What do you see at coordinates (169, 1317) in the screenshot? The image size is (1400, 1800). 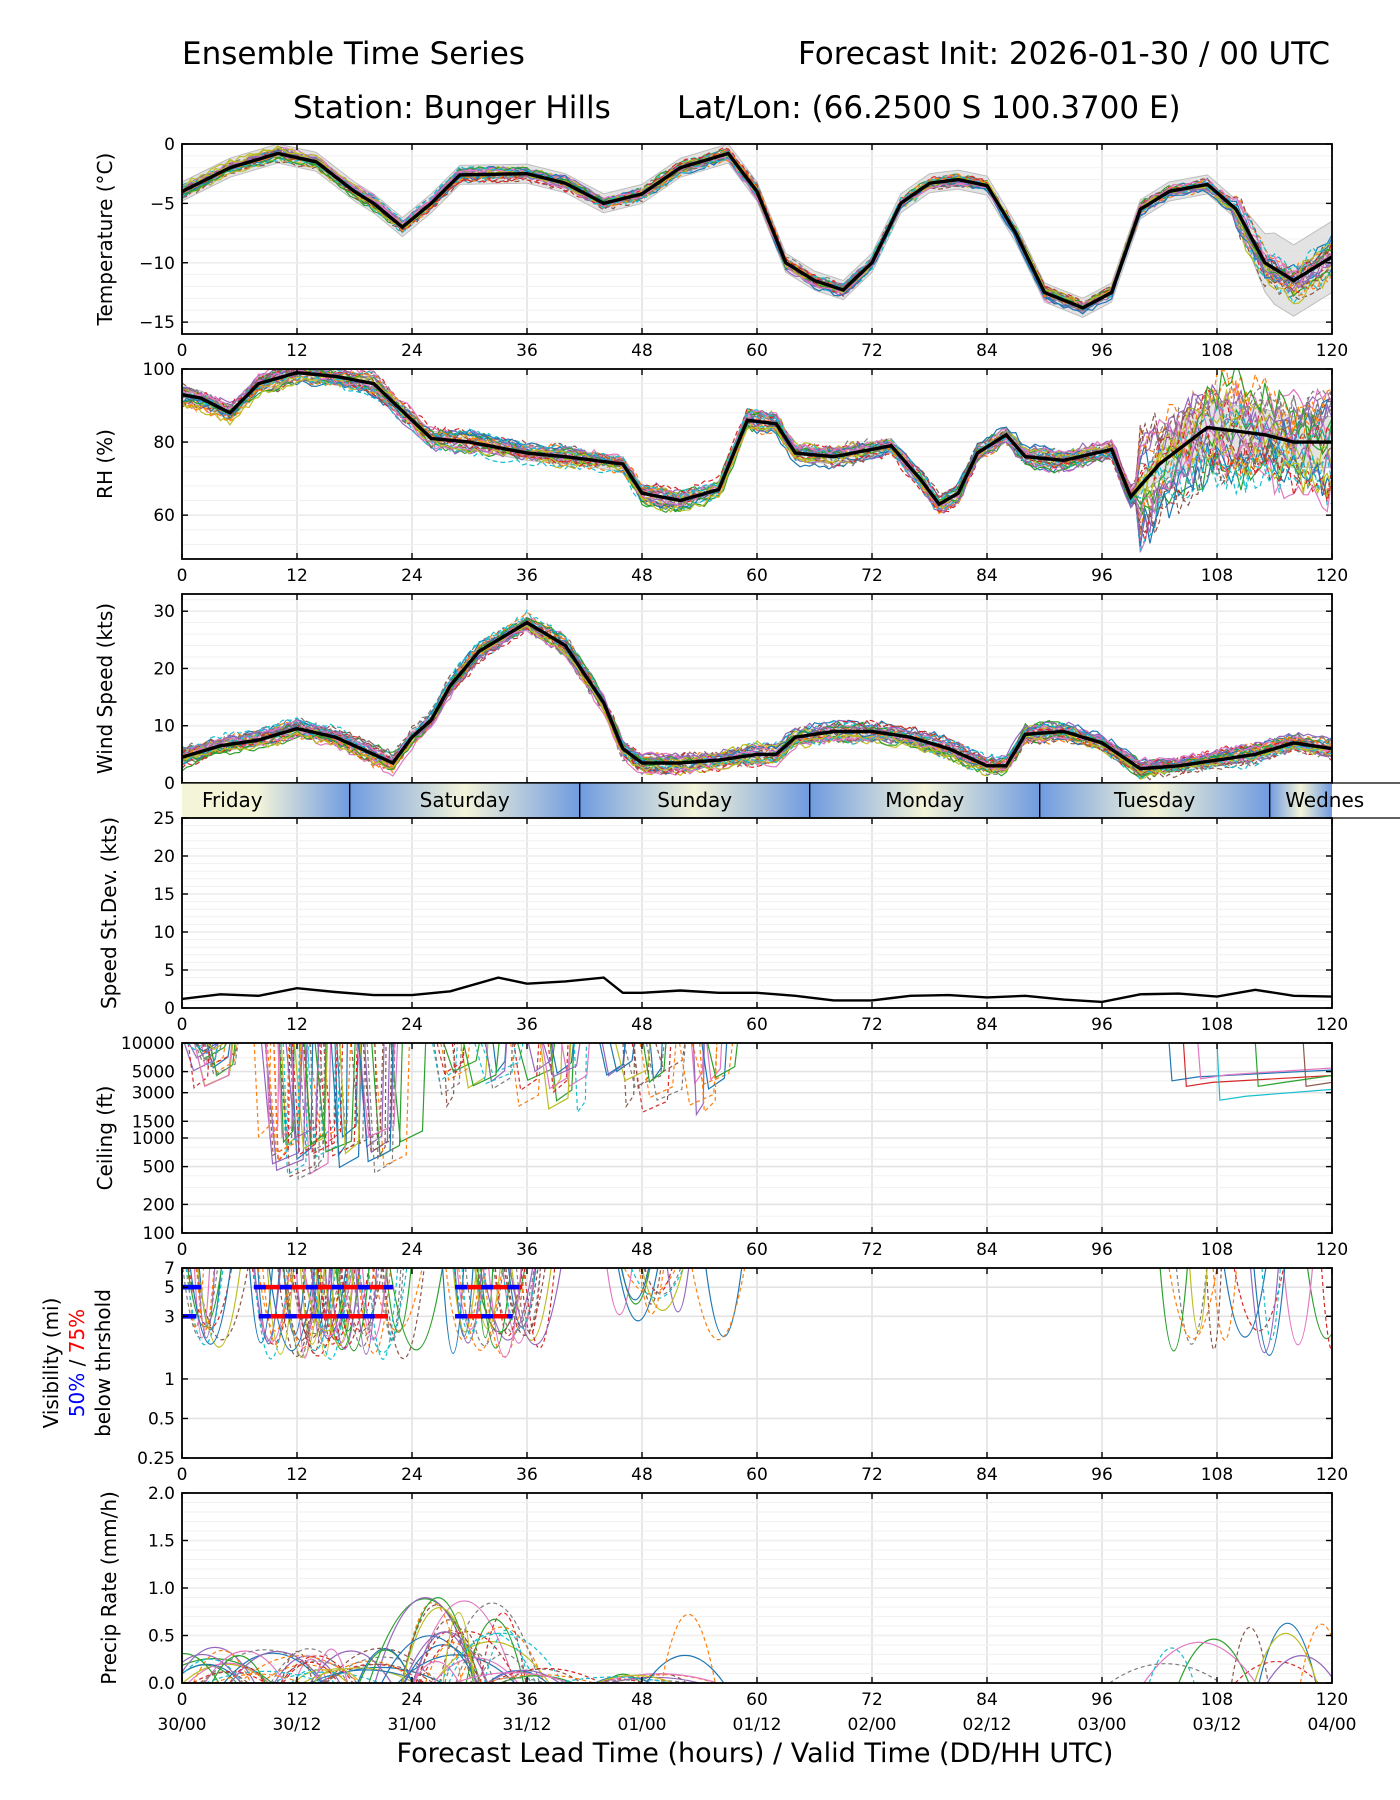 I see `y-tick-label: 3` at bounding box center [169, 1317].